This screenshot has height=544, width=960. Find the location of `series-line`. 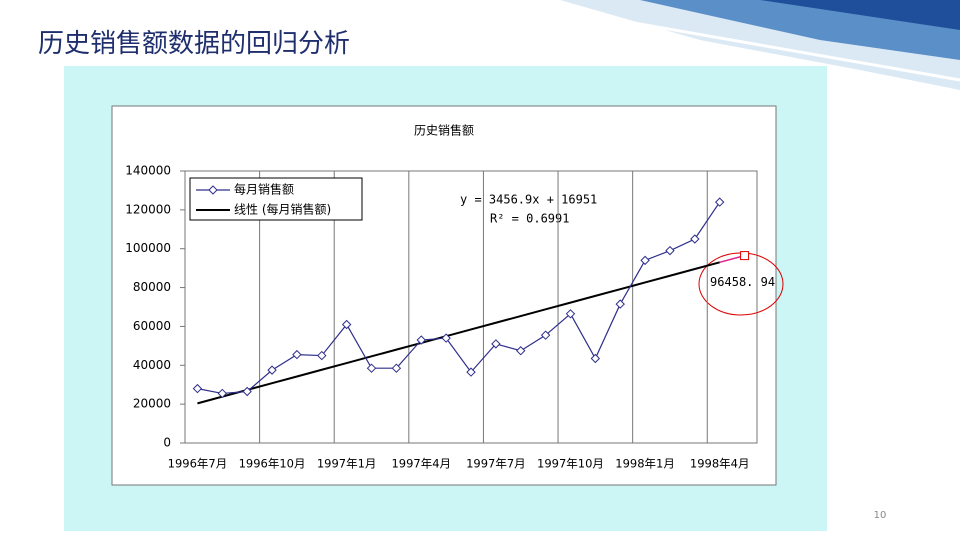

series-line is located at coordinates (458, 333).